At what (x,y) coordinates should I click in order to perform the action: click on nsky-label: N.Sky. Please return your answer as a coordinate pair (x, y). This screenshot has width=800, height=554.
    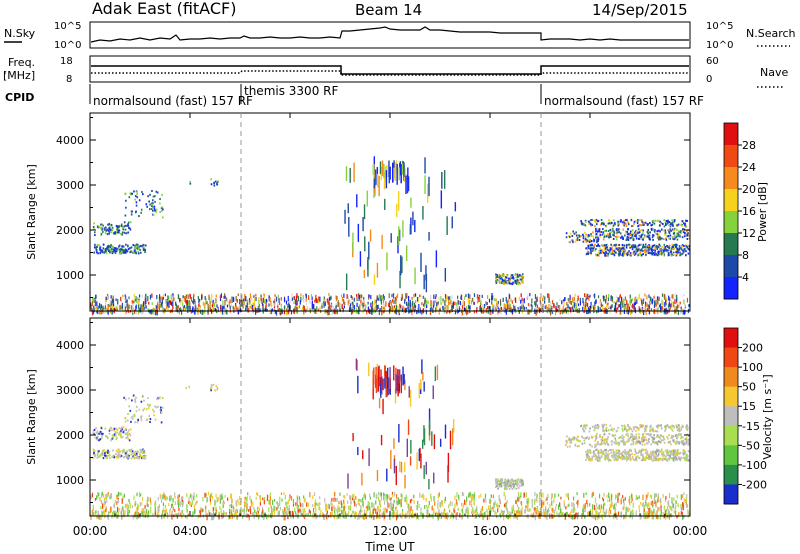
    Looking at the image, I should click on (20, 33).